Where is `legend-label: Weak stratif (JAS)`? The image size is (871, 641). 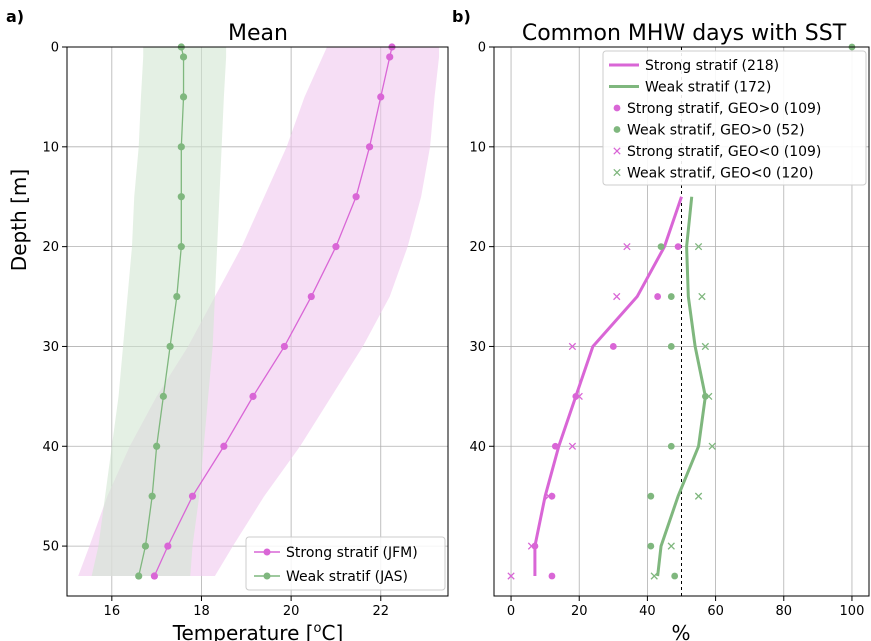 legend-label: Weak stratif (JAS) is located at coordinates (347, 577).